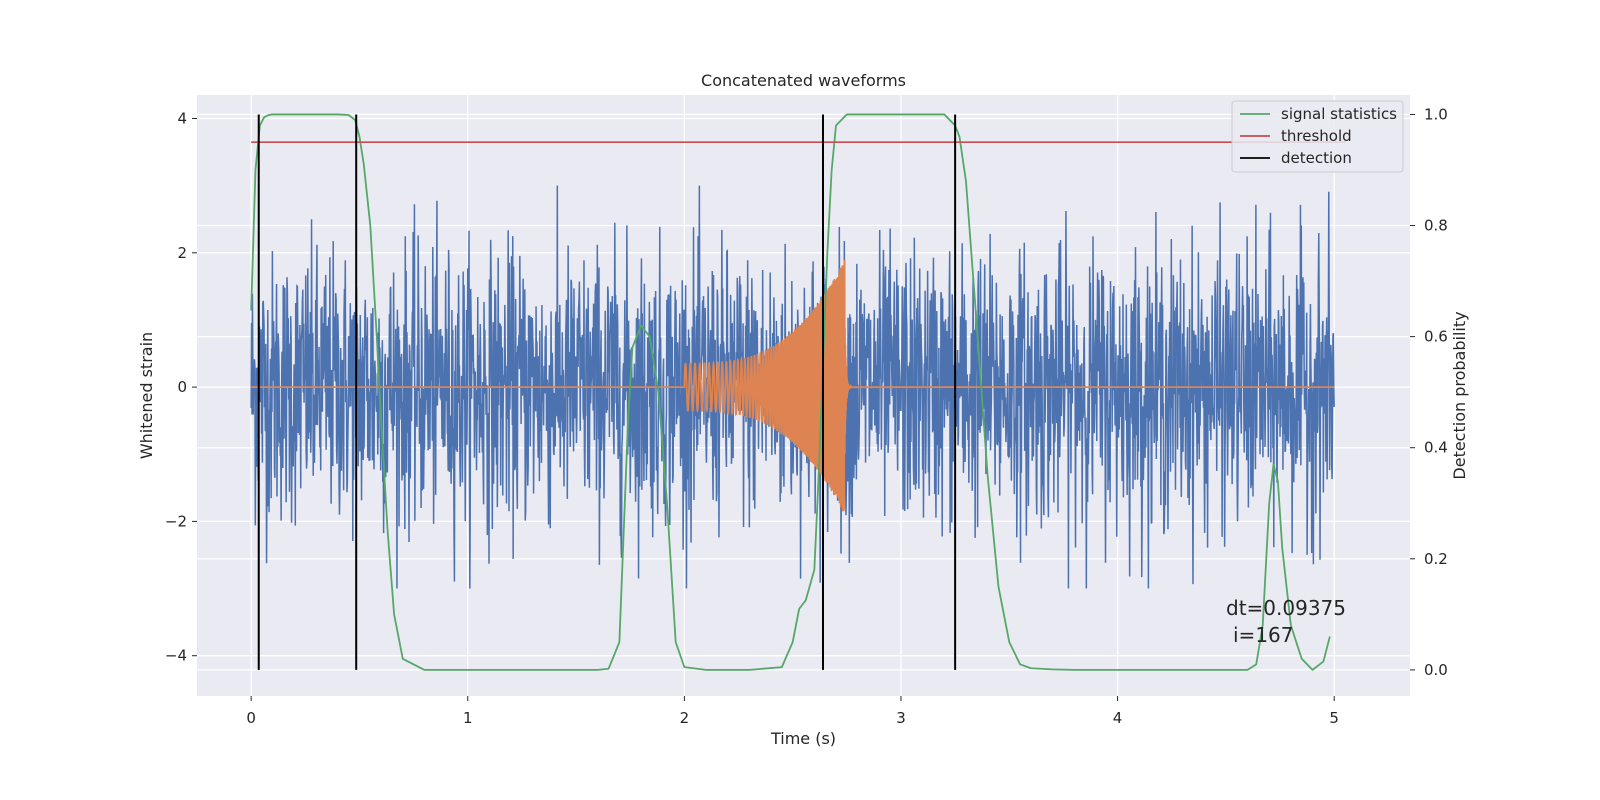 The width and height of the screenshot is (1600, 800). I want to click on x-tick-label: 2, so click(685, 718).